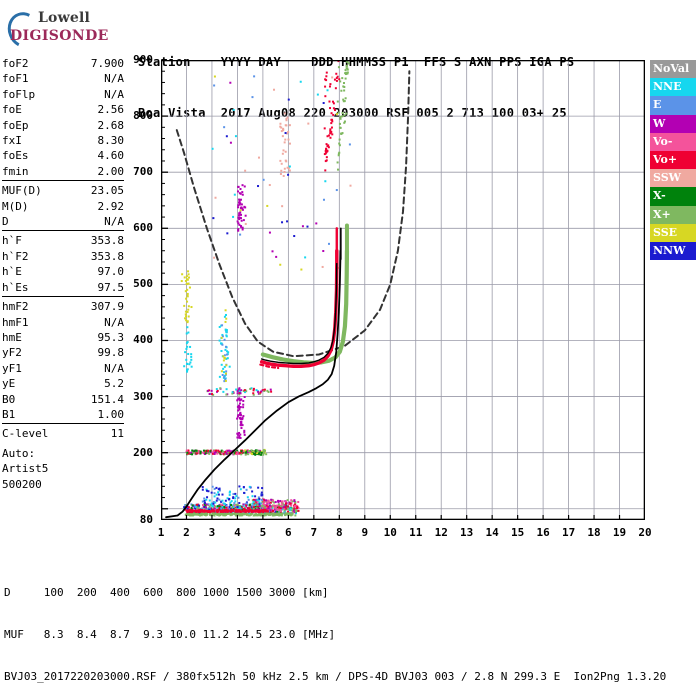 The height and width of the screenshot is (698, 700). I want to click on x-axis-tick-label: 1, so click(161, 532).